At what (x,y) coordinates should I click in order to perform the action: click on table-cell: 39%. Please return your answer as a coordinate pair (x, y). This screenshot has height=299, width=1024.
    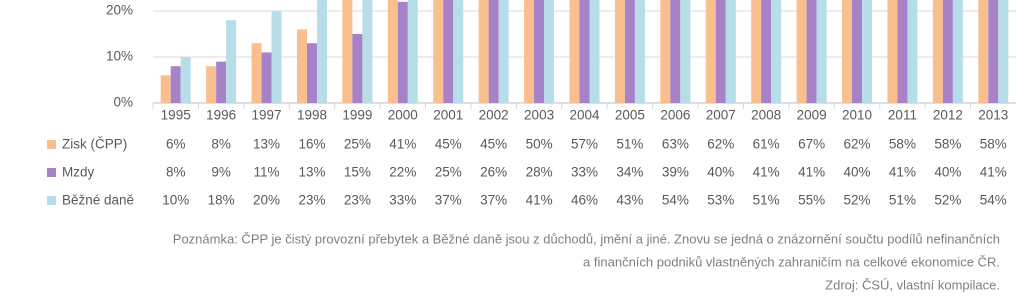
    Looking at the image, I should click on (675, 172).